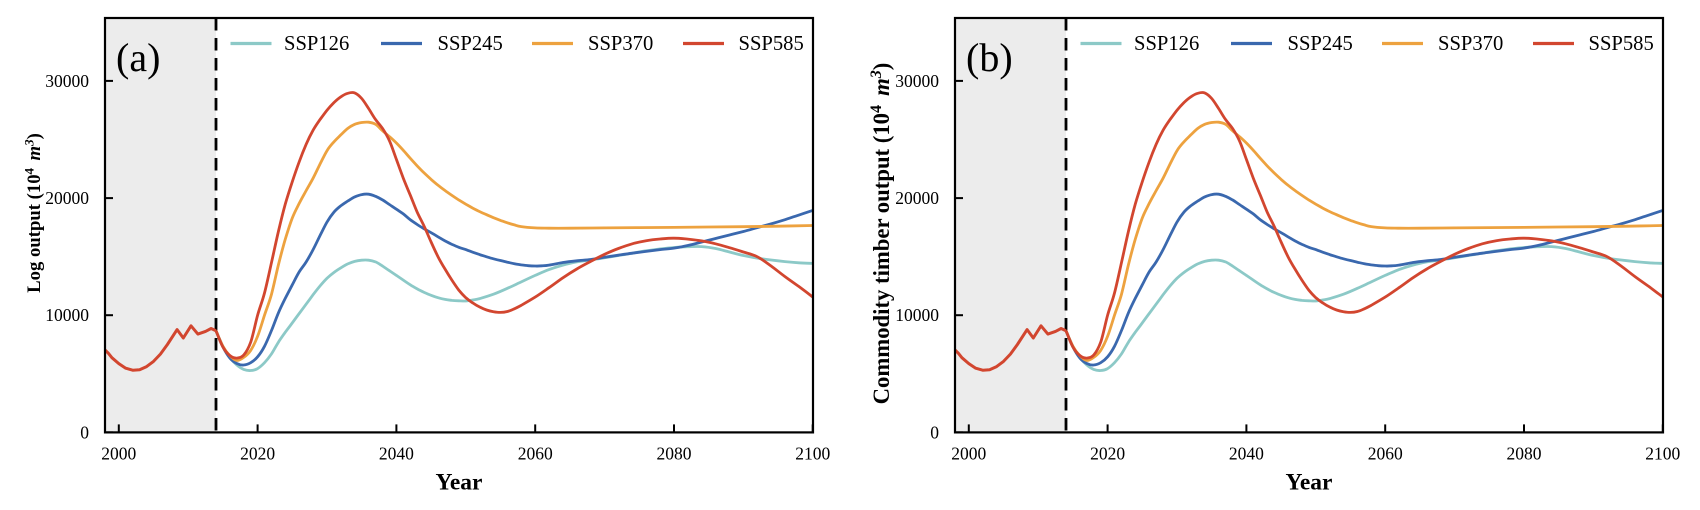 This screenshot has height=510, width=1700. What do you see at coordinates (989, 57) in the screenshot?
I see `svg-text: (b)` at bounding box center [989, 57].